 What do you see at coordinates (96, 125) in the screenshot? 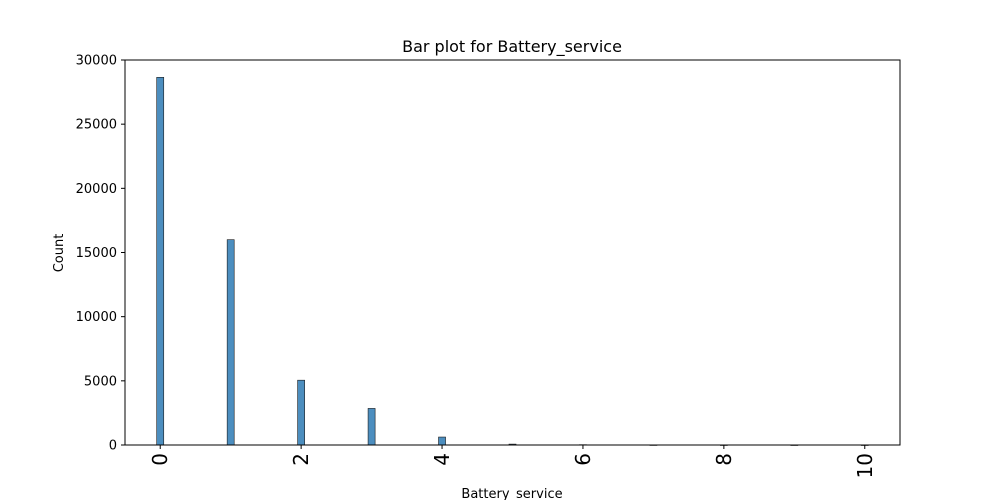
I see `y-tick-label: 25000` at bounding box center [96, 125].